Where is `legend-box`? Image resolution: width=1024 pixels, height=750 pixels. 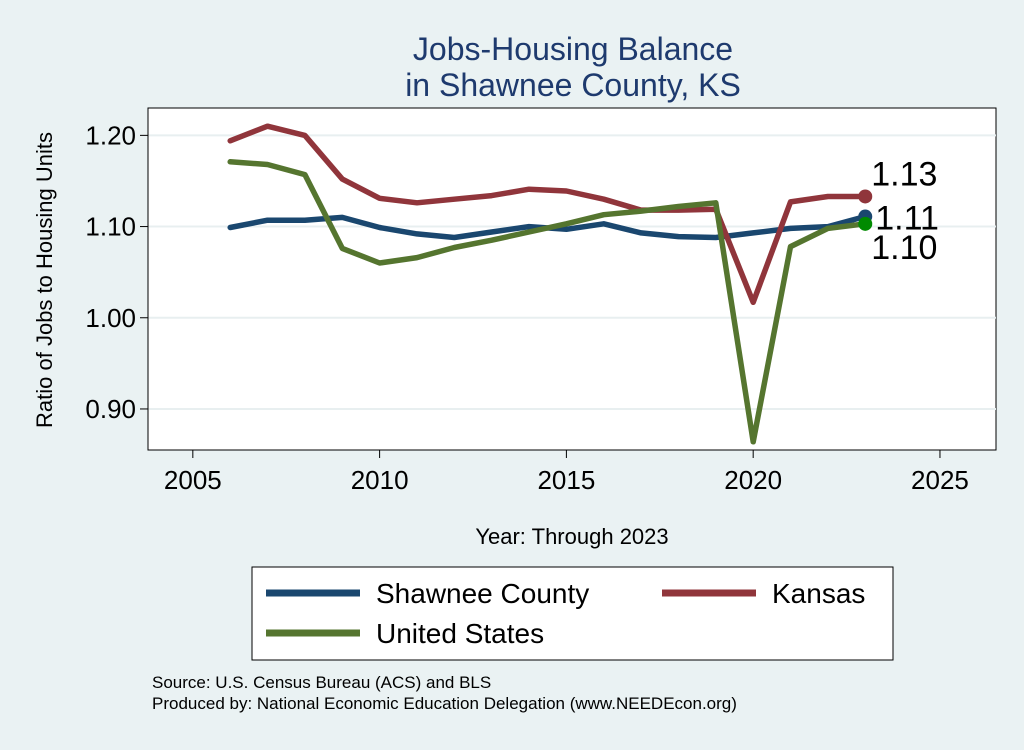
legend-box is located at coordinates (572, 613).